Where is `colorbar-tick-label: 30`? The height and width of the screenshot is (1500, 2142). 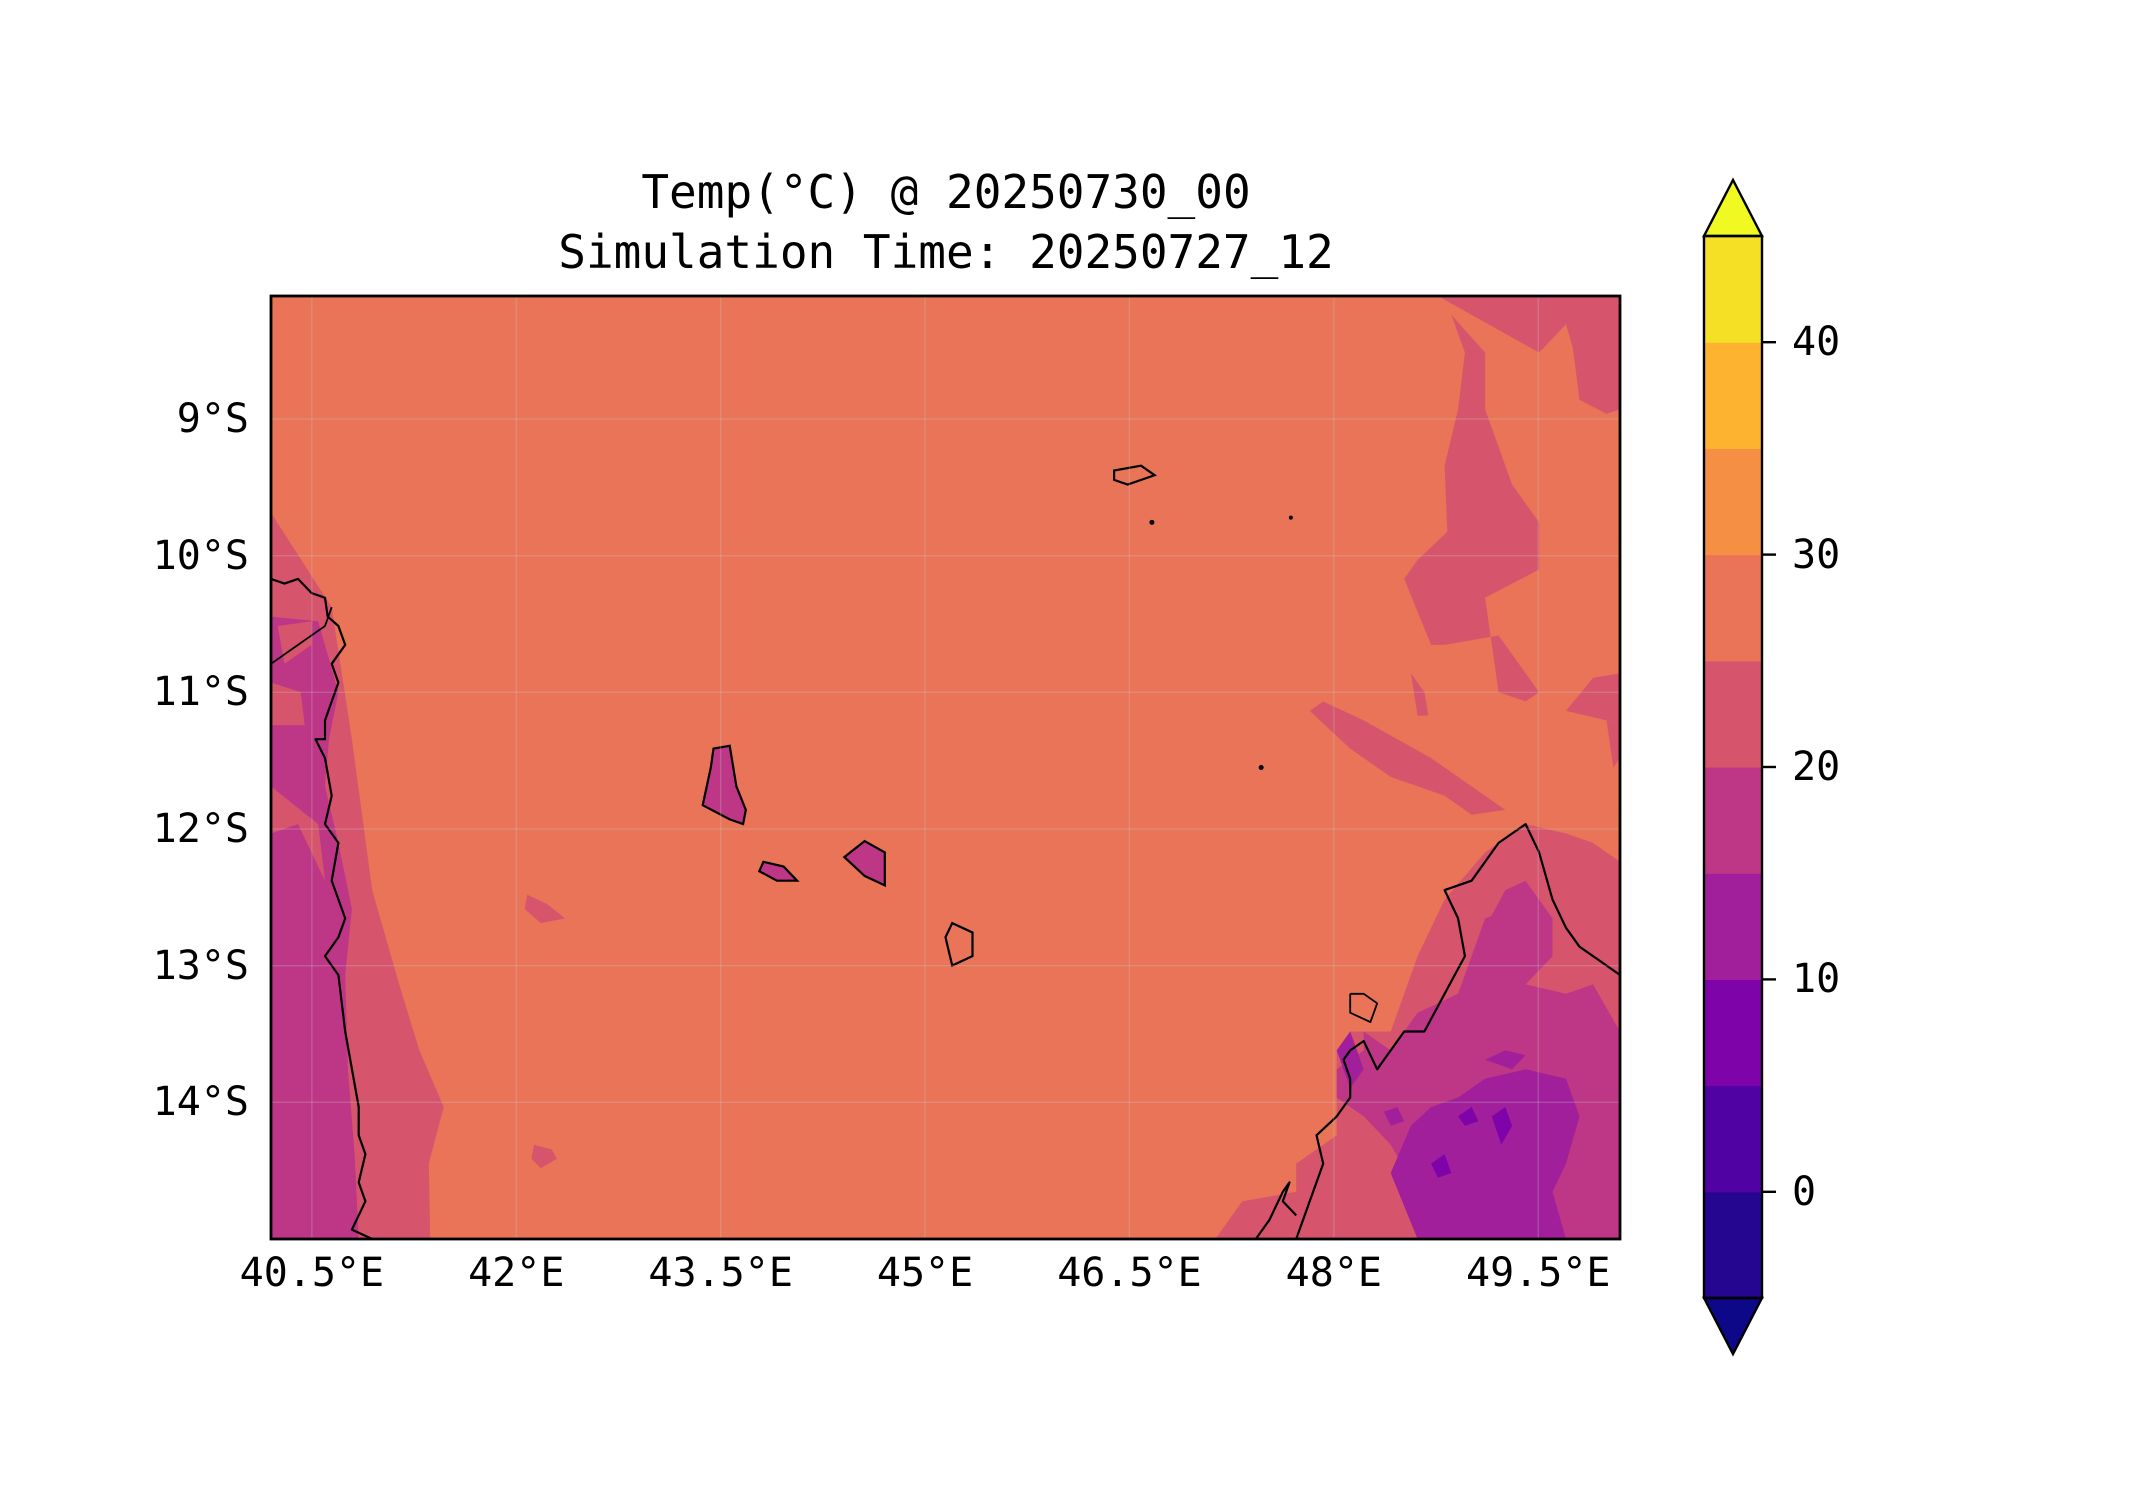
colorbar-tick-label: 30 is located at coordinates (1816, 554).